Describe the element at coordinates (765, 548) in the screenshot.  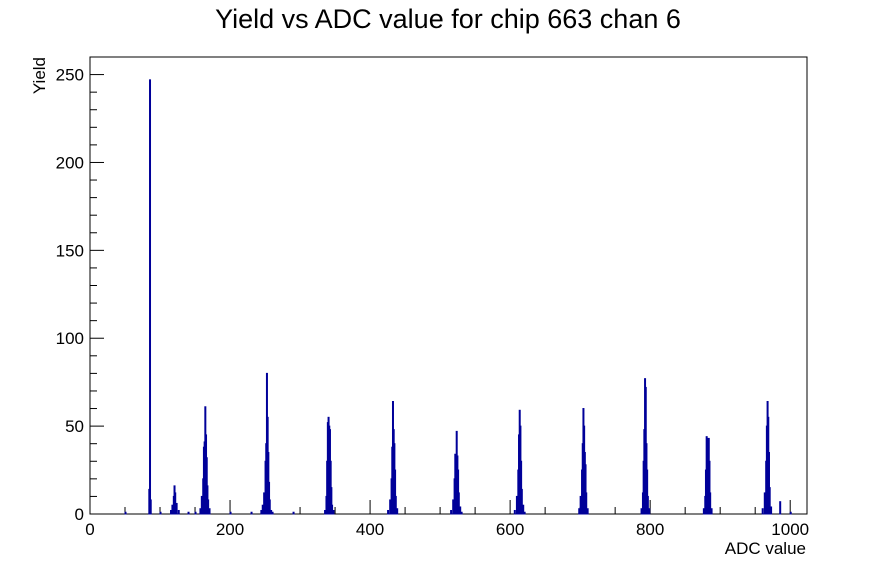
I see `x-axis-title: ADC value` at that location.